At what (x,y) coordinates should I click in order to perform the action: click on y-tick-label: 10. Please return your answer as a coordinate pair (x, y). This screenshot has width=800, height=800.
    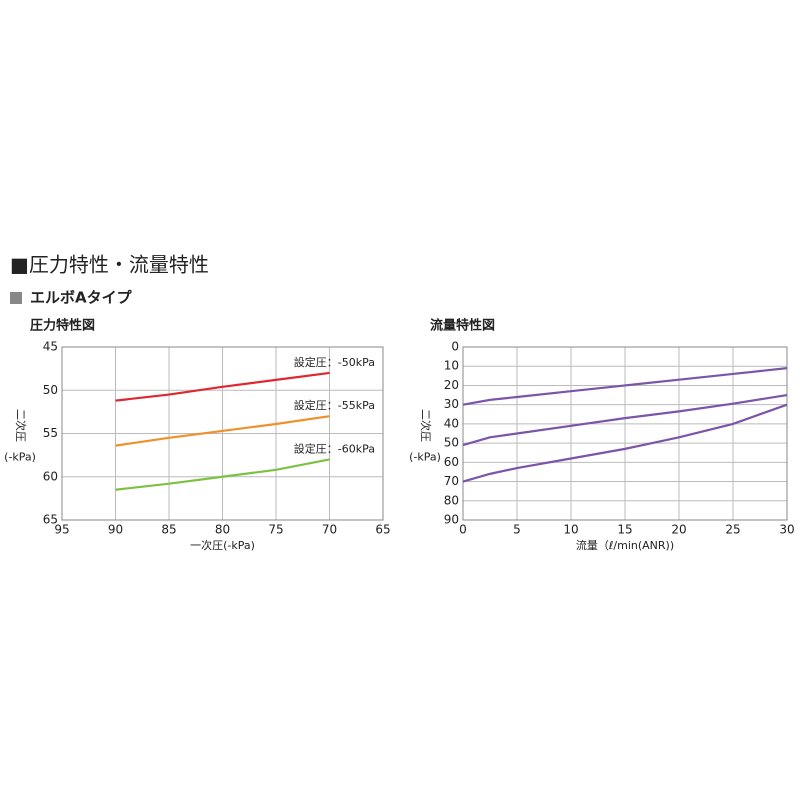
    Looking at the image, I should click on (451, 366).